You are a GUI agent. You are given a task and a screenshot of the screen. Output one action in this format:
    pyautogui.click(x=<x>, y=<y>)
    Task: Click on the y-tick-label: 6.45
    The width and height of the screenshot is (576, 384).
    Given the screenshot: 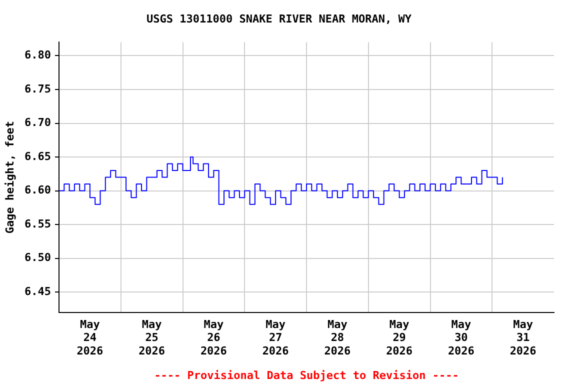 What is the action you would take?
    pyautogui.click(x=37, y=291)
    